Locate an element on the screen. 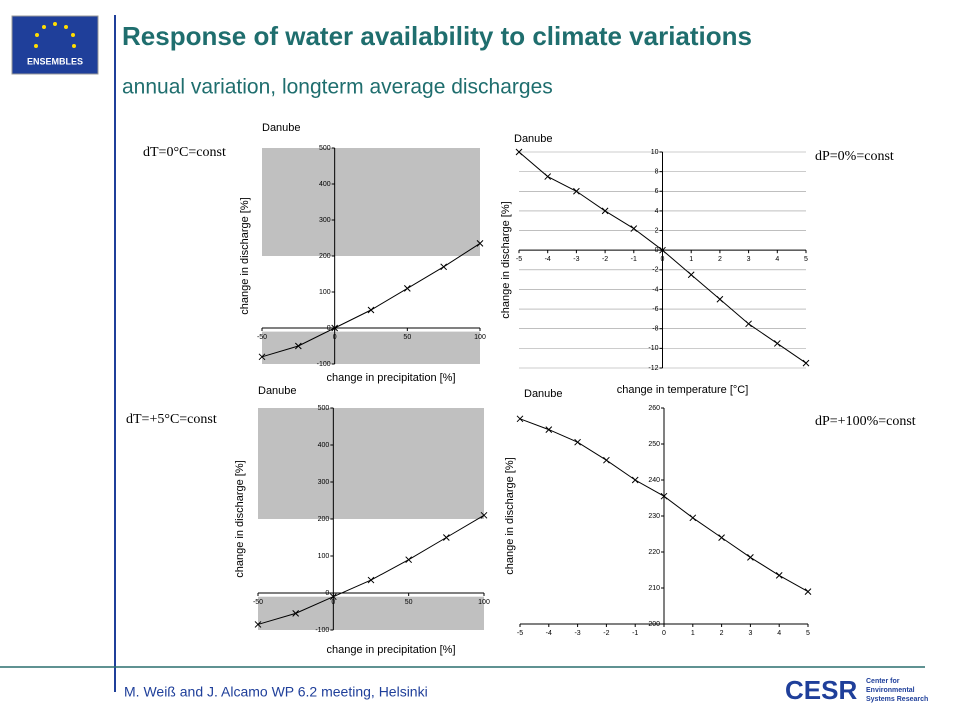 This screenshot has height=720, width=960. logo-text: ENSEMBLES is located at coordinates (55, 61).